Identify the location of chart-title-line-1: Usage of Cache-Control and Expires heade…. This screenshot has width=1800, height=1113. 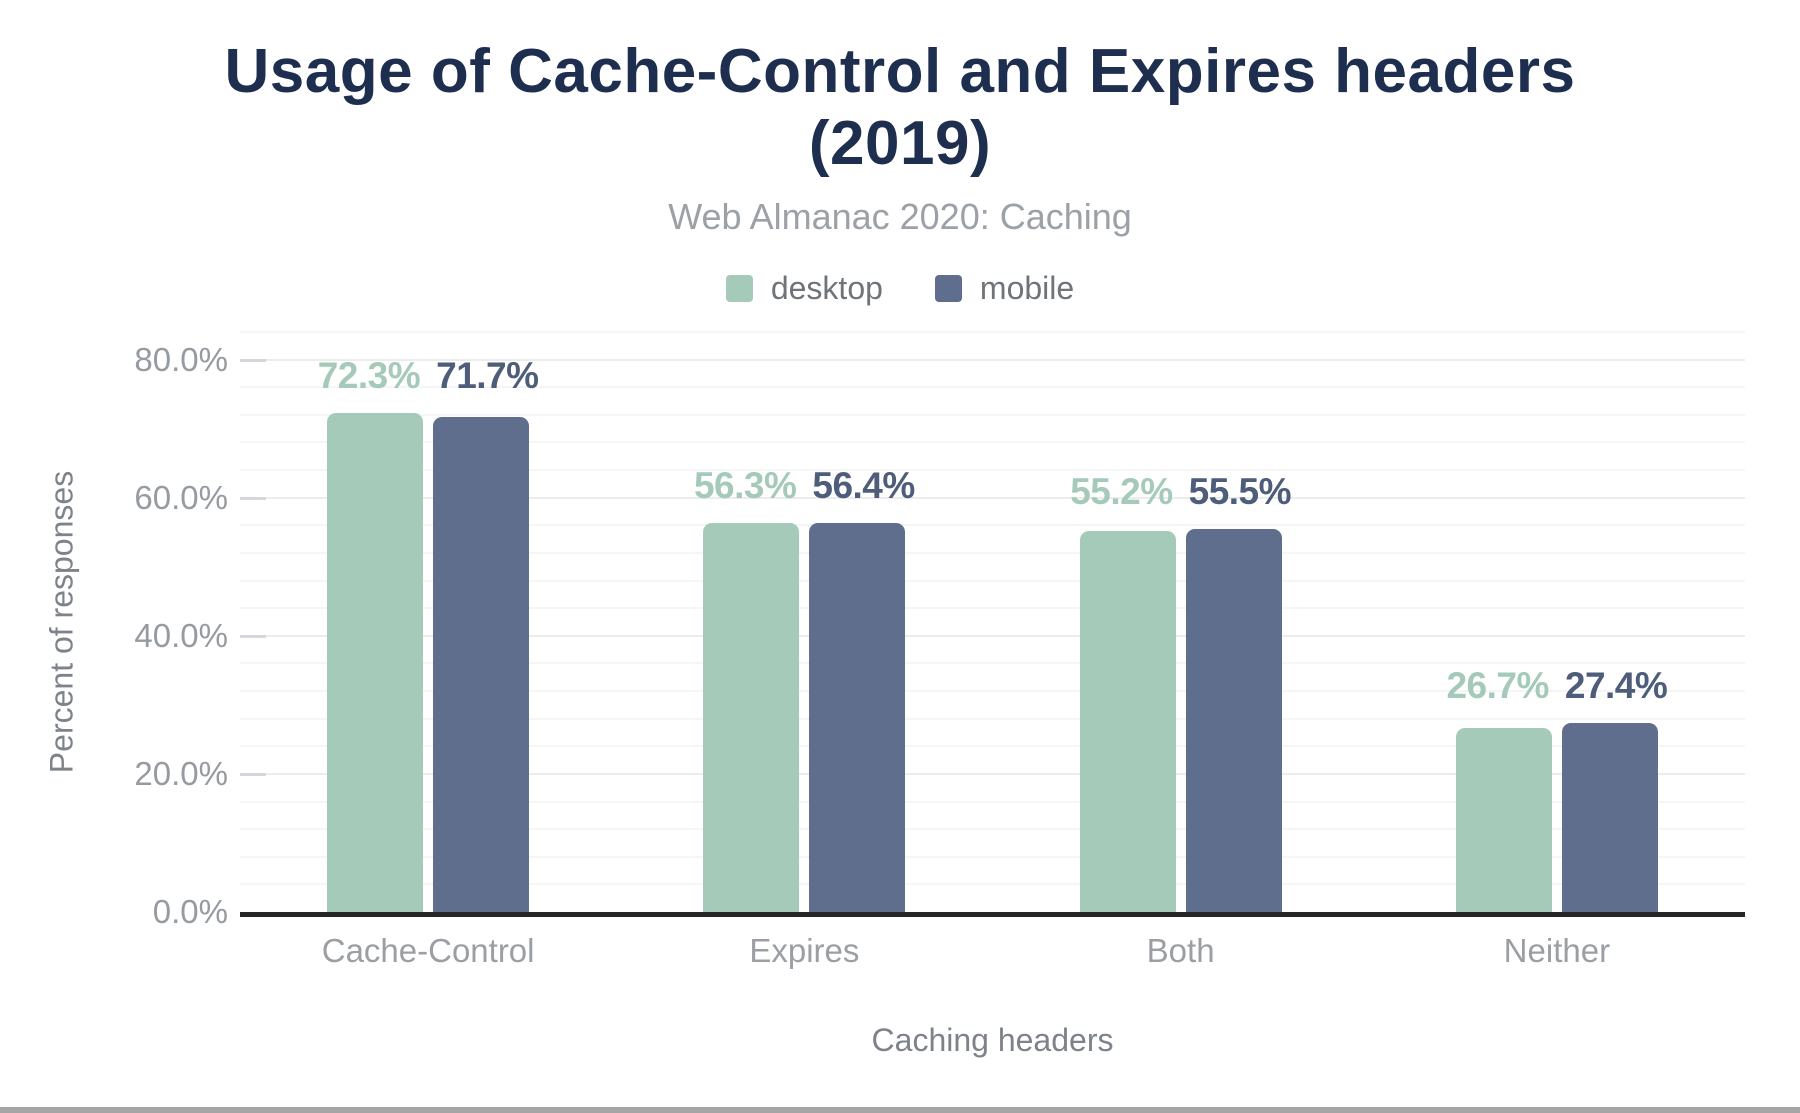
(900, 71).